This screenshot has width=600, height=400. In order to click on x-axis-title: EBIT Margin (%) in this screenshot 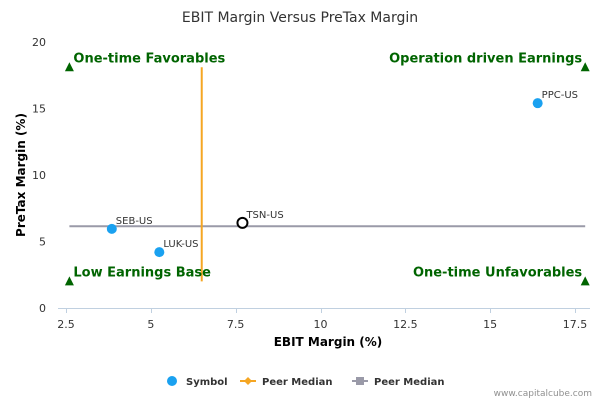, I will do `click(328, 342)`.